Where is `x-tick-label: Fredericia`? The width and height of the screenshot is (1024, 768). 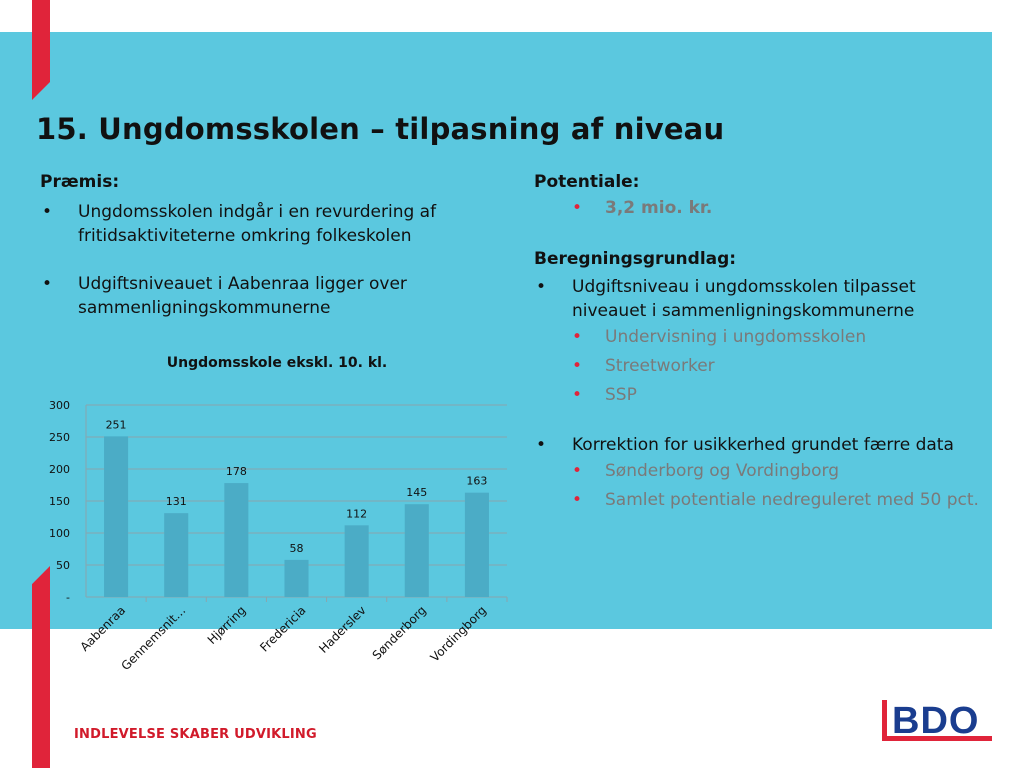
x-tick-label: Fredericia is located at coordinates (282, 628).